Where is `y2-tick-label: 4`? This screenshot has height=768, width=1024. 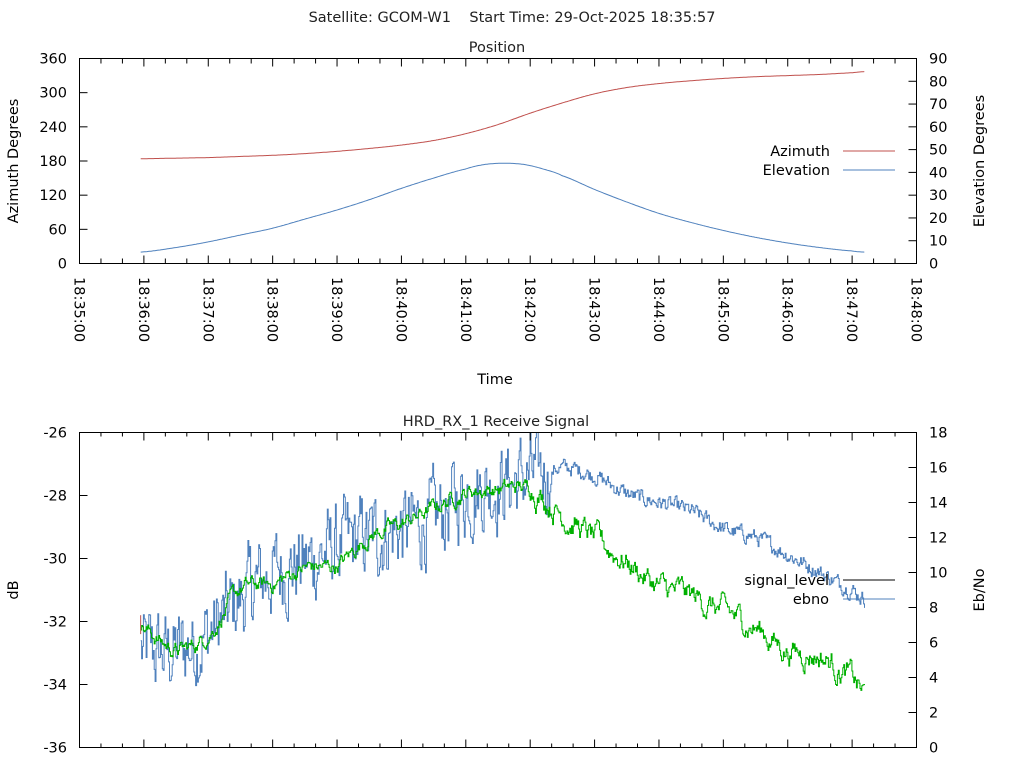 y2-tick-label: 4 is located at coordinates (933, 679).